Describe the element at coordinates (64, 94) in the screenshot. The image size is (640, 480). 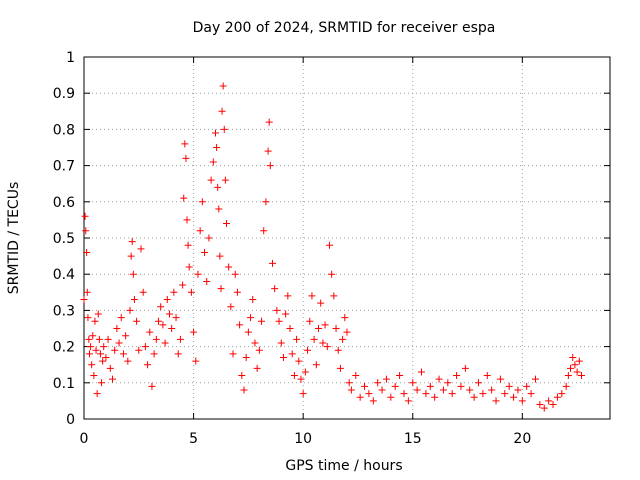
I see `y-tick-label: 0.9` at that location.